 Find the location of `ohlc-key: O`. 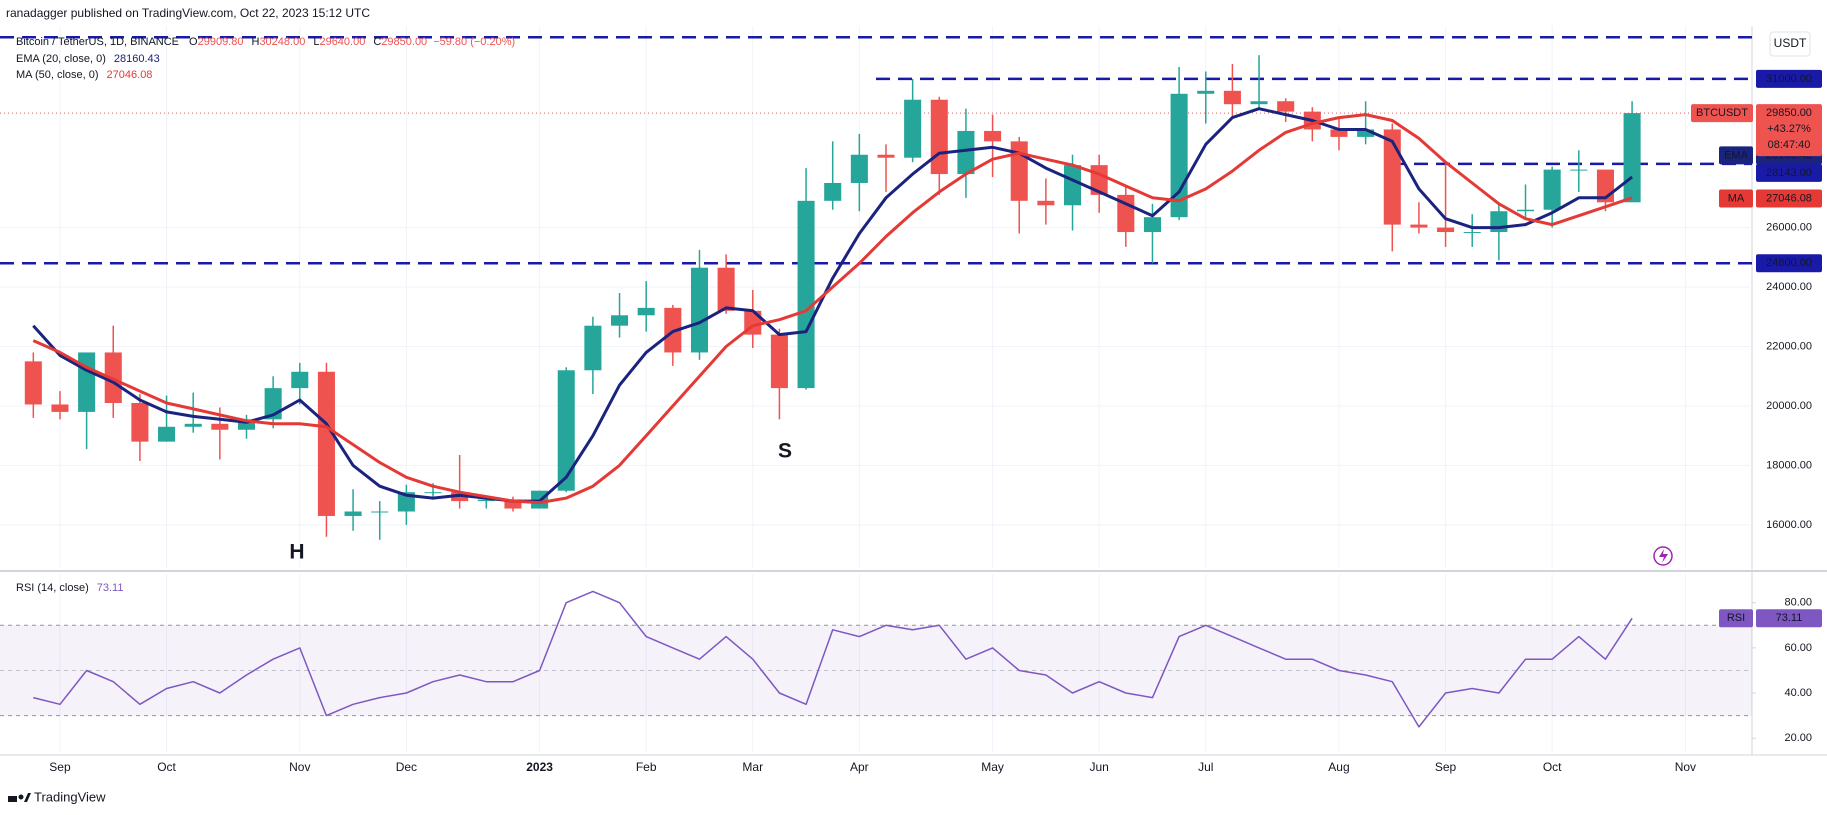

ohlc-key: O is located at coordinates (193, 42).